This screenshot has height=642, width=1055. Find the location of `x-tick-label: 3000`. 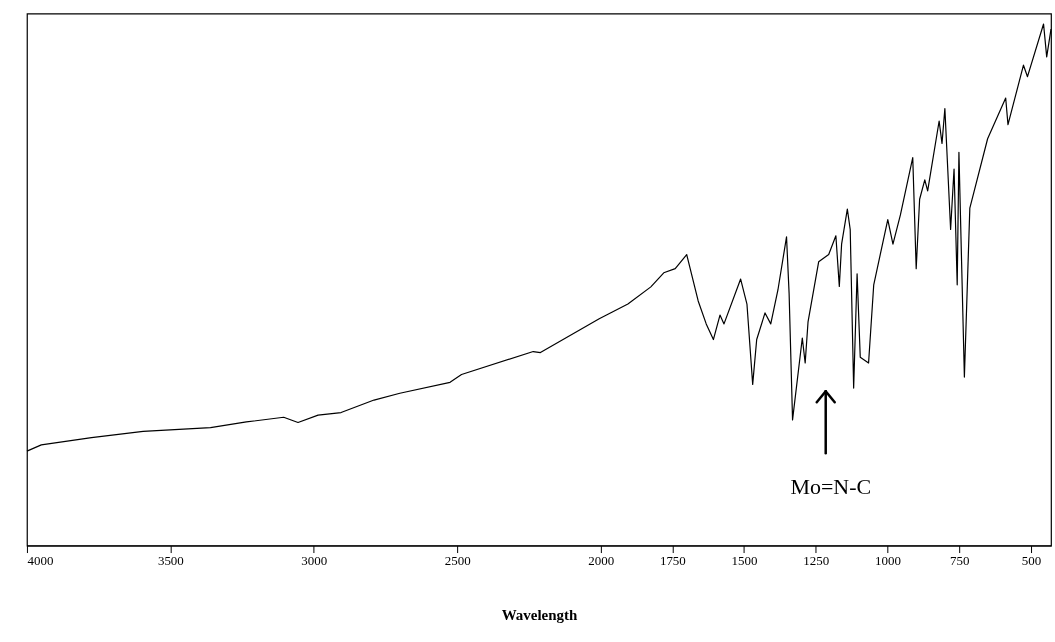

x-tick-label: 3000 is located at coordinates (314, 561).